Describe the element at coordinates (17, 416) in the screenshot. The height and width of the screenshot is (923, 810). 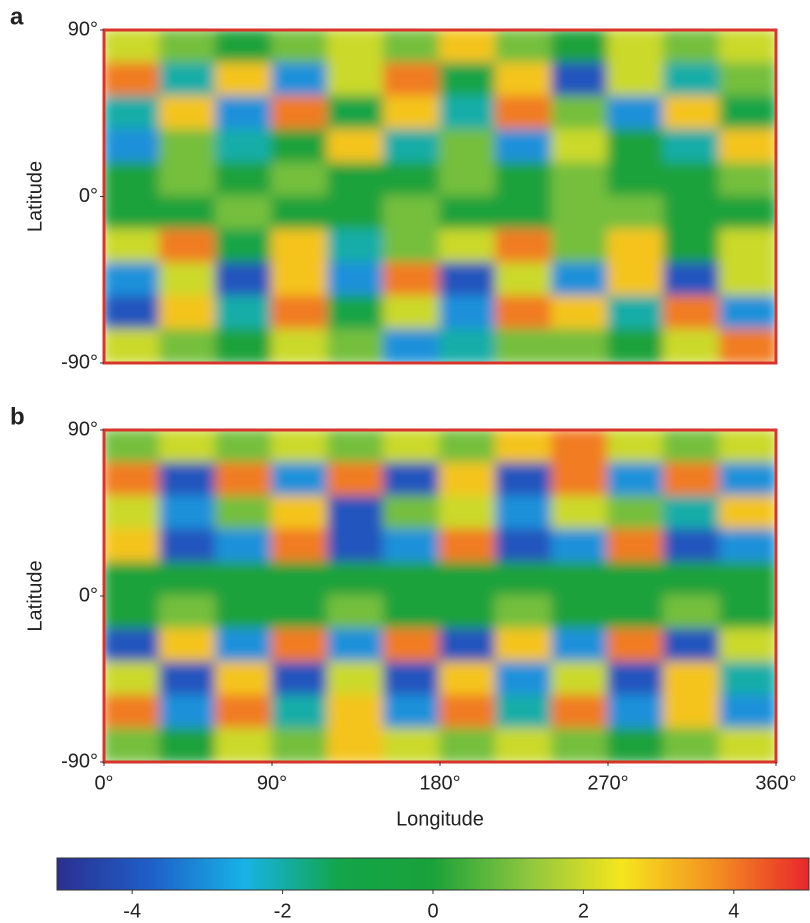
I see `panel-label: b` at that location.